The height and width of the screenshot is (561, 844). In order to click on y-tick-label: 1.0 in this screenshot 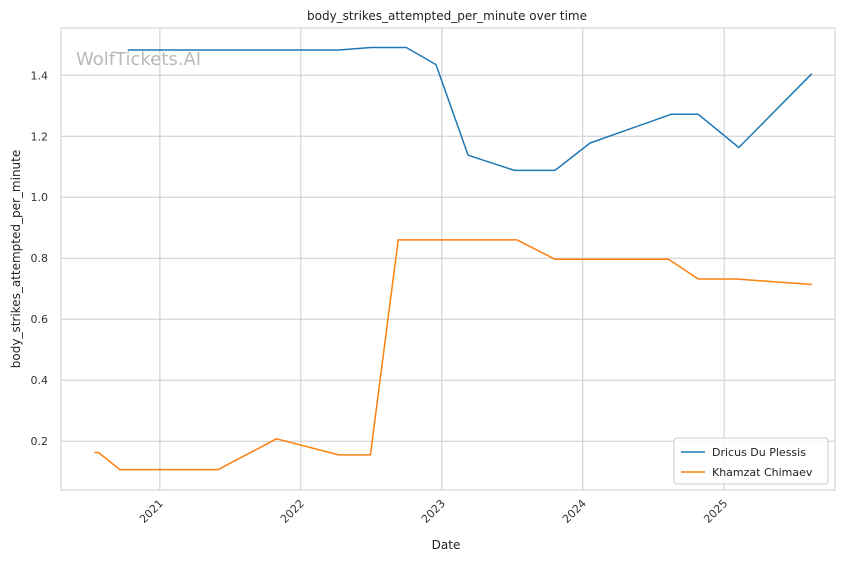, I will do `click(40, 197)`.